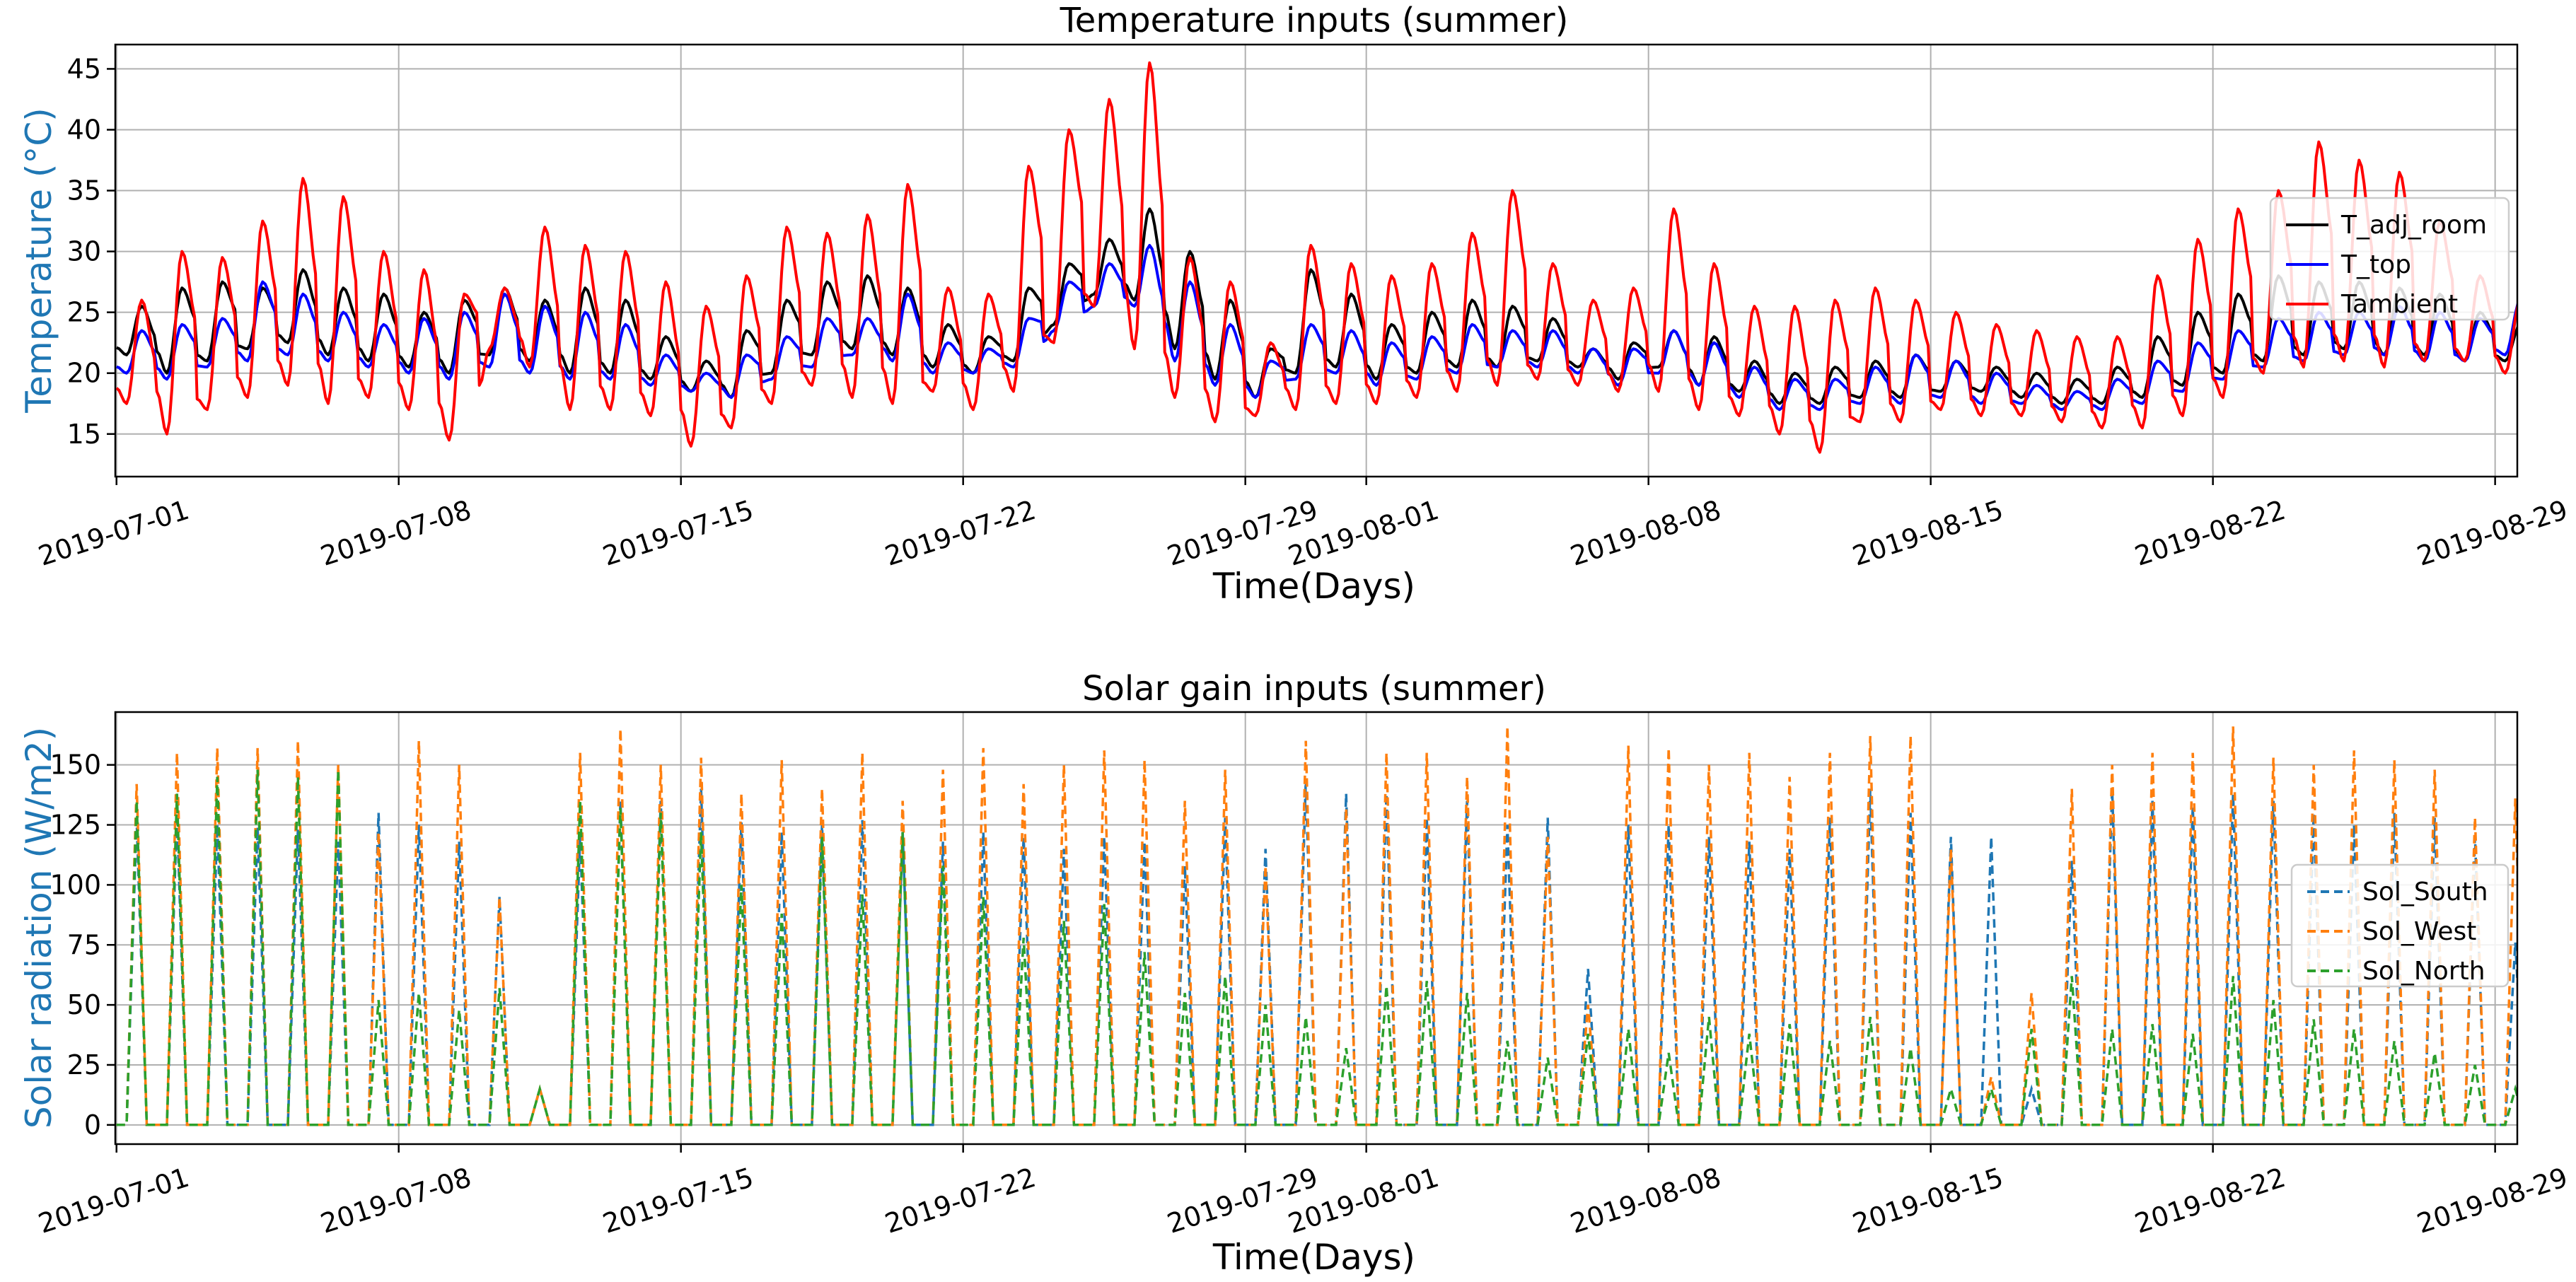 This screenshot has width=2576, height=1282. What do you see at coordinates (38, 260) in the screenshot?
I see `y-axis-label: Temperature (°C)` at bounding box center [38, 260].